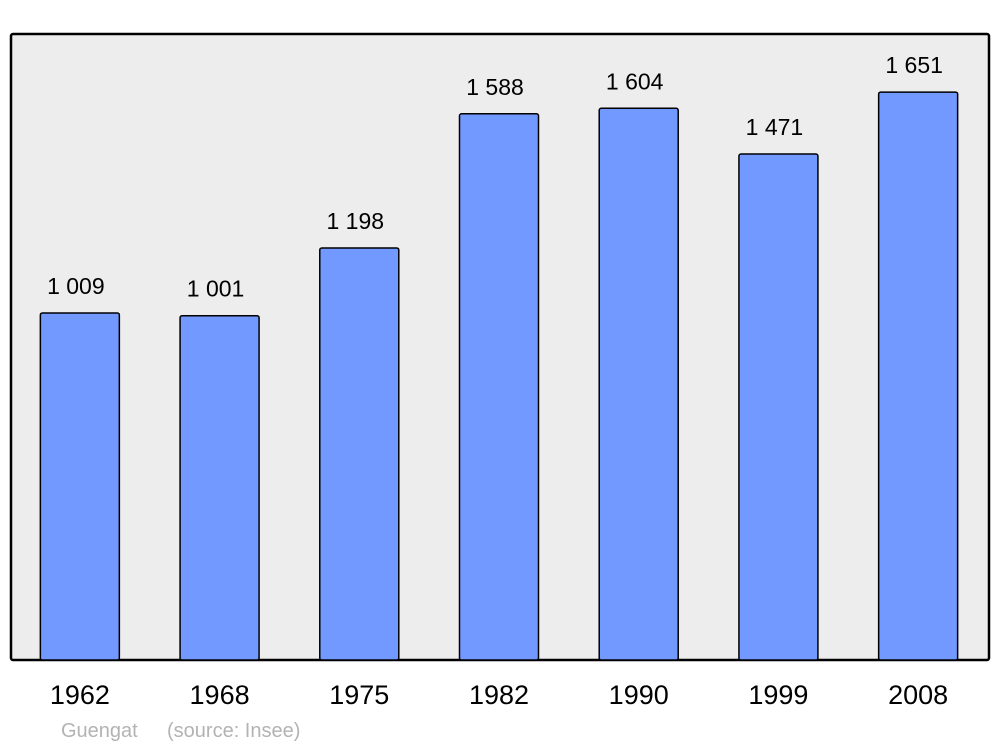 This screenshot has height=747, width=1000. Describe the element at coordinates (216, 289) in the screenshot. I see `value-label-1968: 1 001` at that location.